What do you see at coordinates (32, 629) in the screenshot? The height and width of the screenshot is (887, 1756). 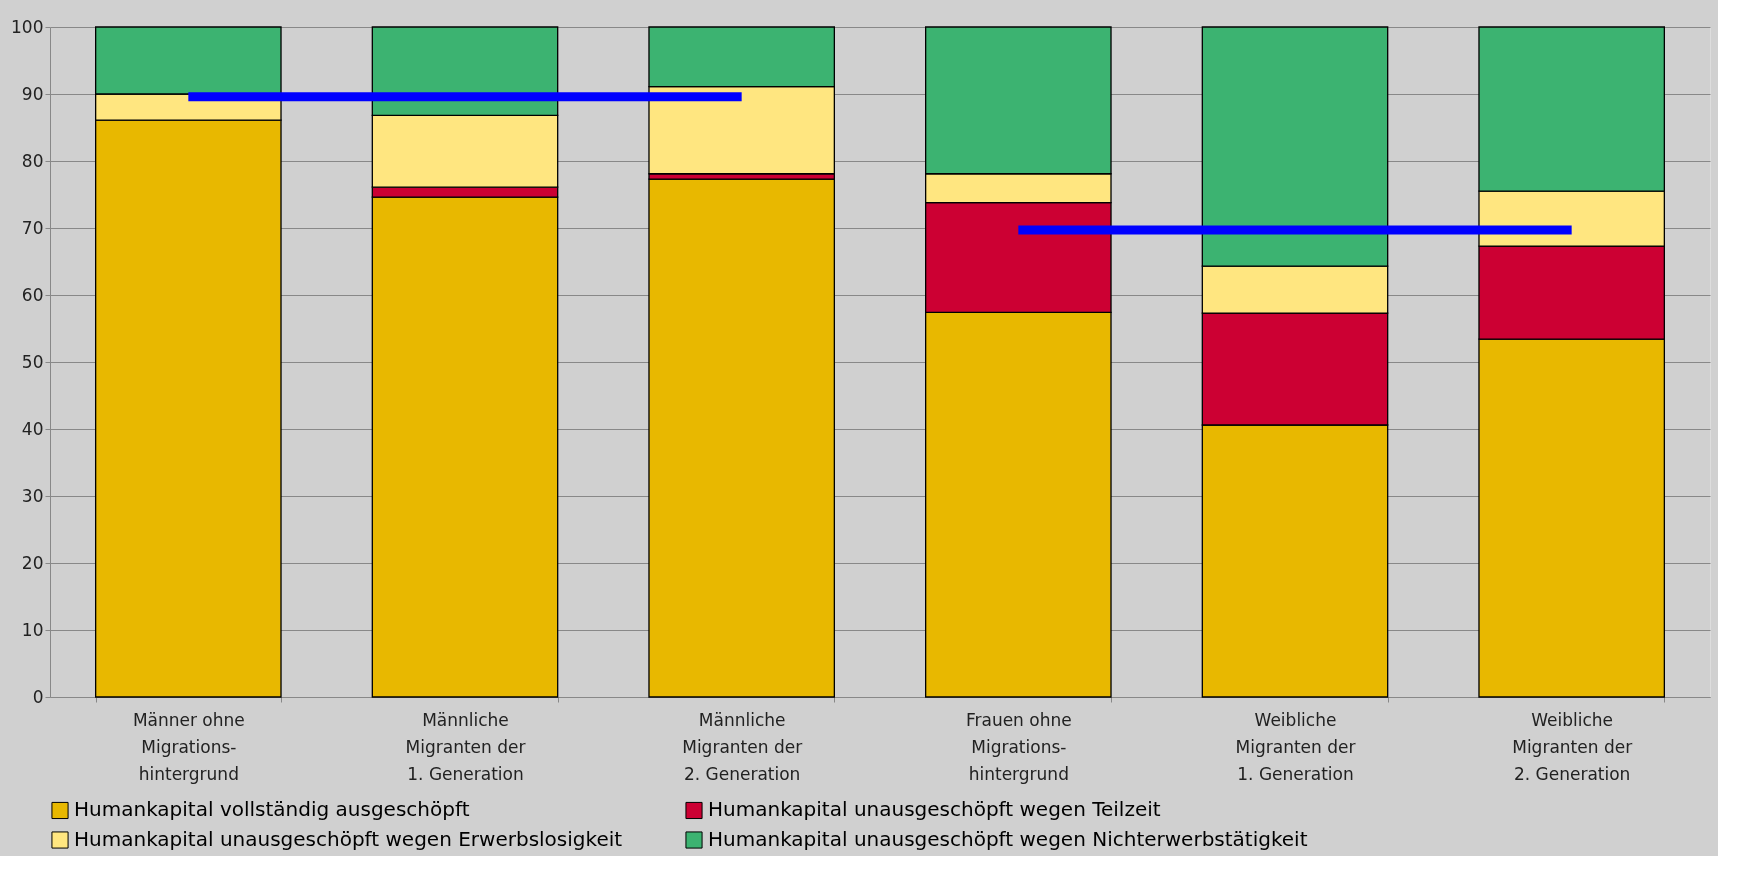 I see `y-tick-label: 10` at bounding box center [32, 629].